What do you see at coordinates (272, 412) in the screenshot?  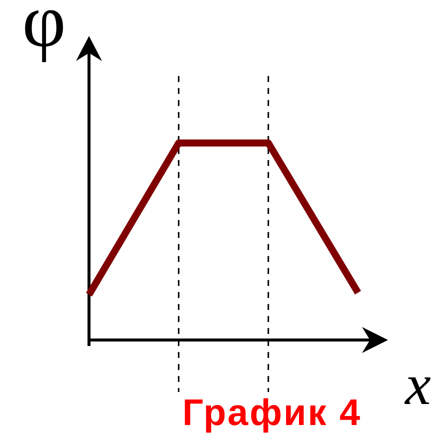 I see `text: График 4` at bounding box center [272, 412].